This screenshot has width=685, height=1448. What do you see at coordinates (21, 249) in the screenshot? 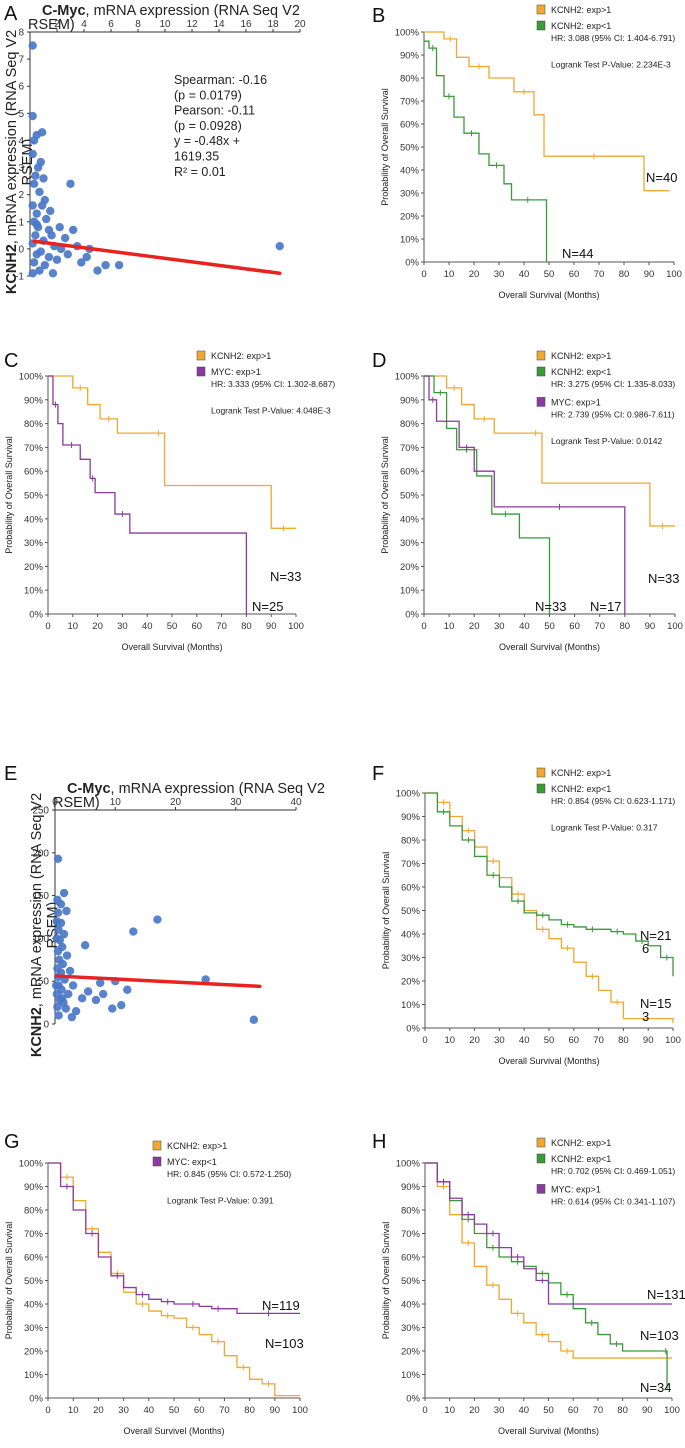
I see `y-tick-label: 0` at bounding box center [21, 249].